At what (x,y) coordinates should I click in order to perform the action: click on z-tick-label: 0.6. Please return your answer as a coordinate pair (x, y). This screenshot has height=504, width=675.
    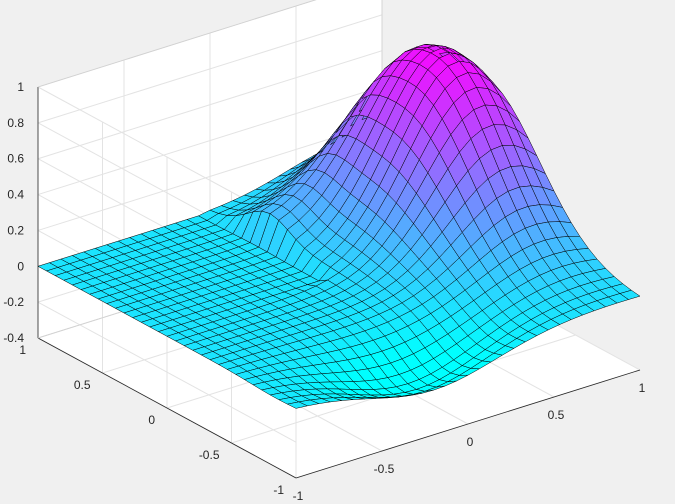
    Looking at the image, I should click on (15, 159).